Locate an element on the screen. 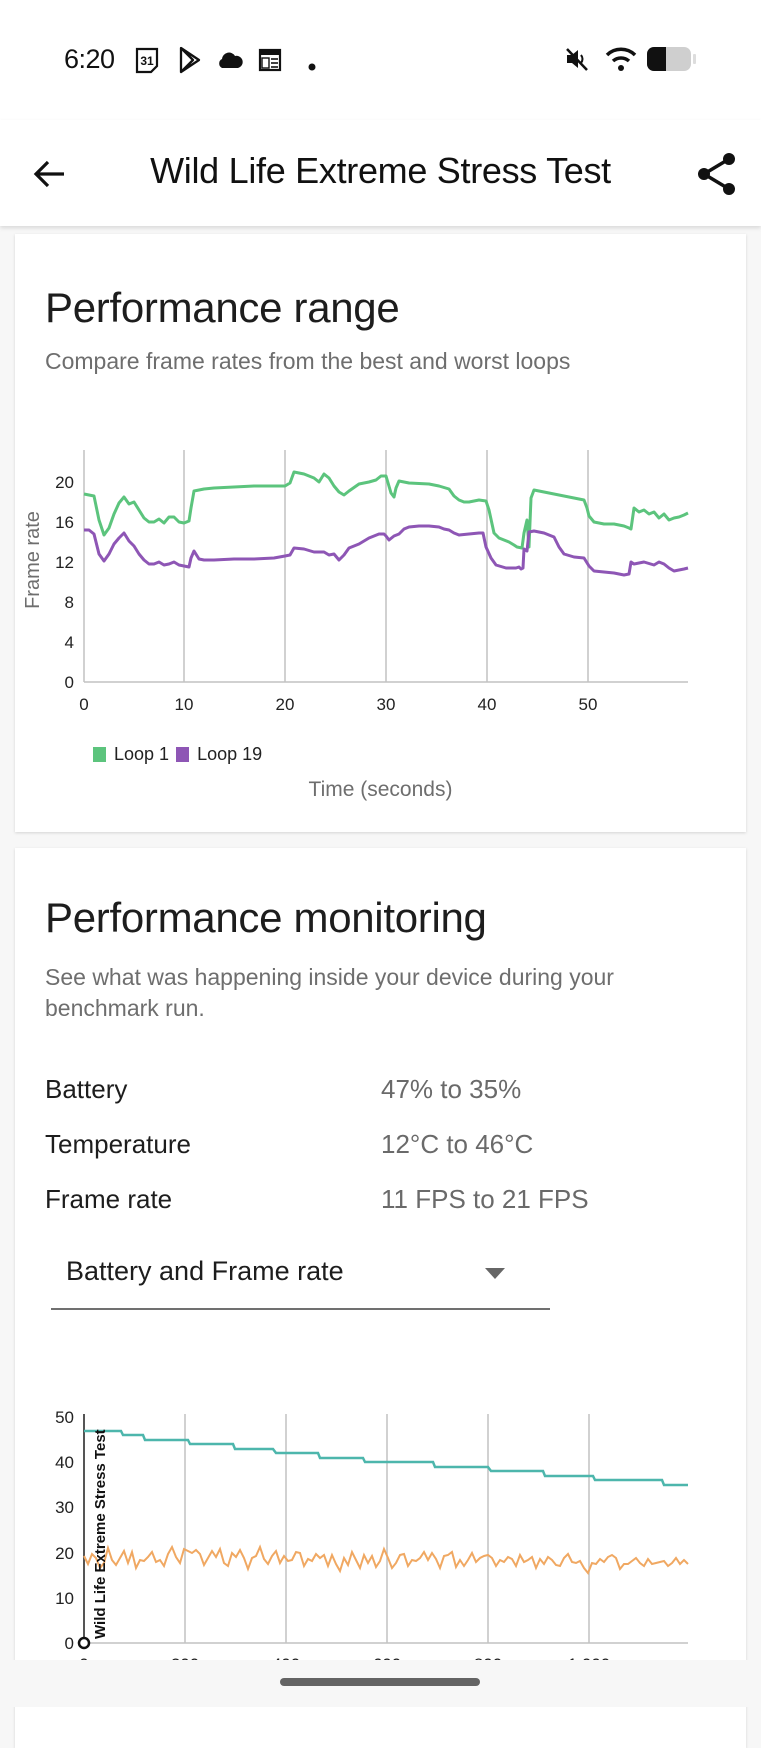 The image size is (761, 1748). battery-icon is located at coordinates (672, 61).